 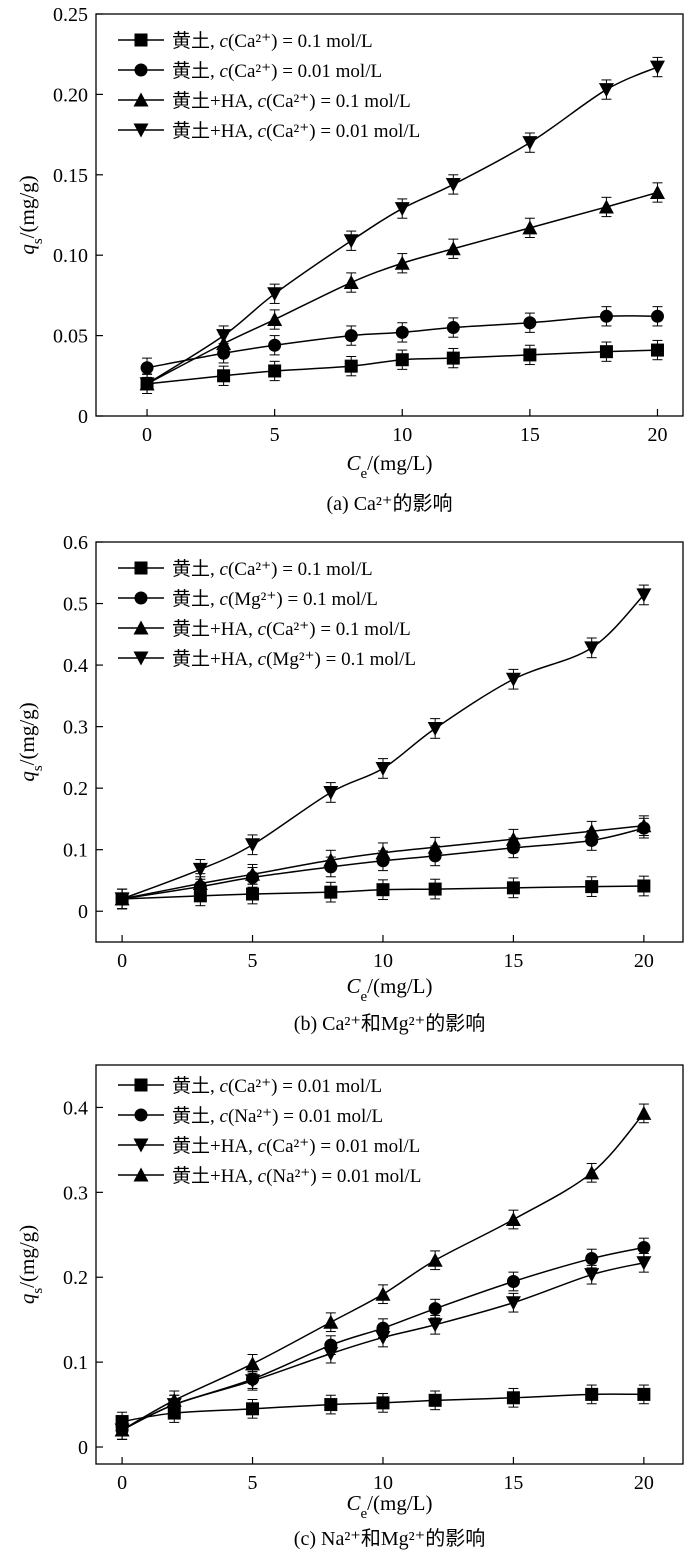 I want to click on legend-label: 黄土+HA, c(Na²⁺) = 0.01 mol/L, so click(x=296, y=1176).